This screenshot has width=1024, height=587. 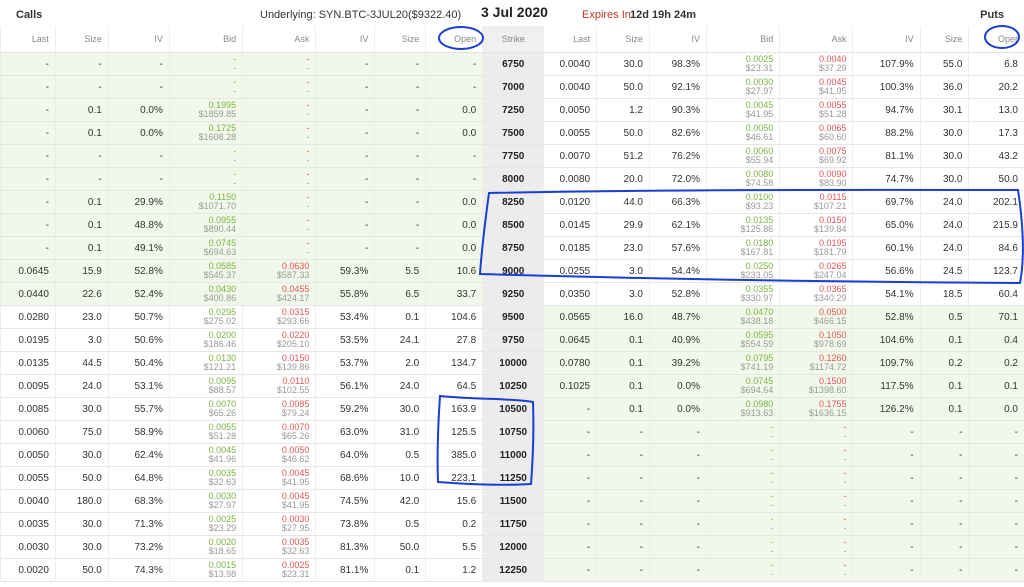 I want to click on put-bid: 0.0100 $93.23, so click(x=742, y=202).